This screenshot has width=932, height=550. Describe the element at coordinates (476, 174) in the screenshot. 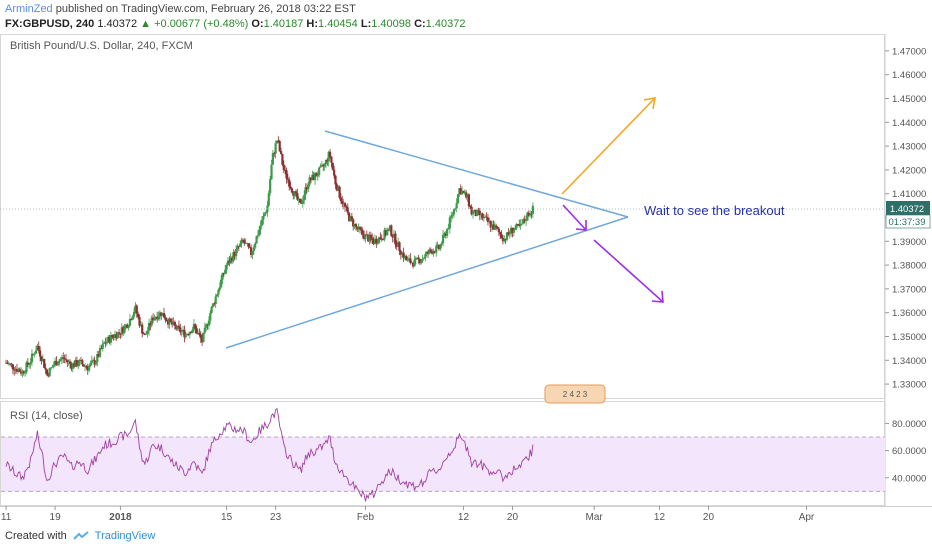

I see `upper-trendline` at that location.